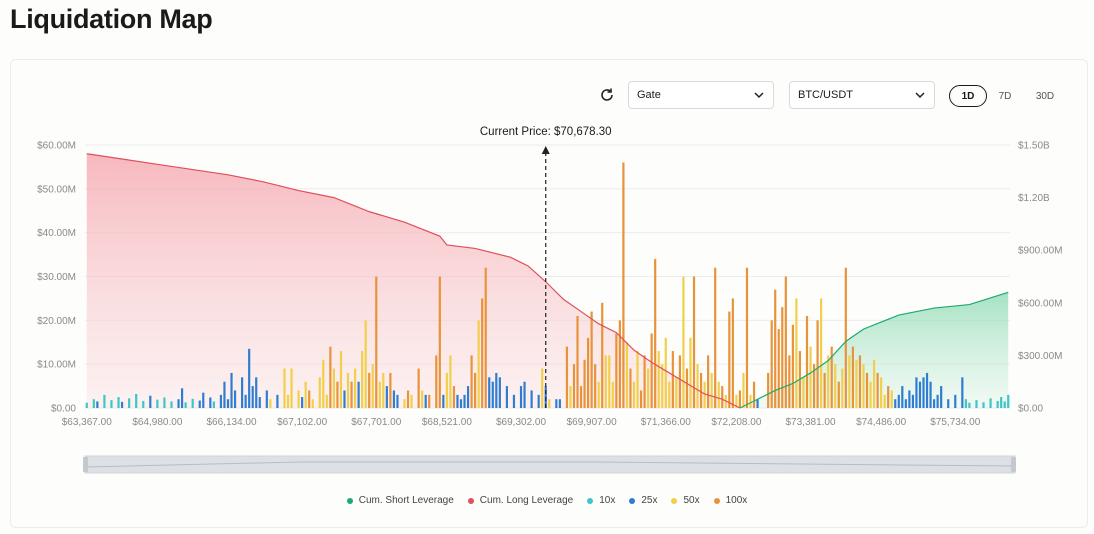 This screenshot has height=534, width=1094. I want to click on timeframe-30d-button: 30D, so click(1045, 96).